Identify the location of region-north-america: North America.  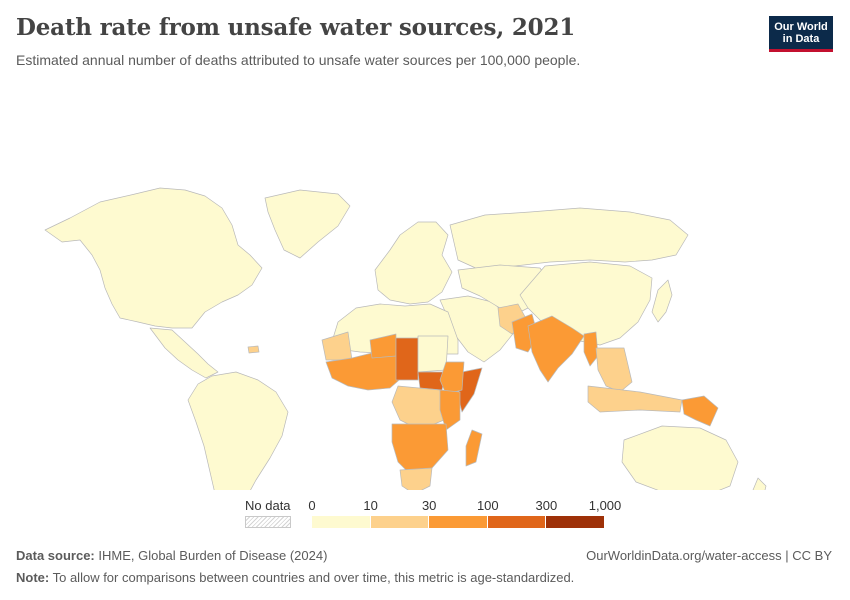
(153, 258).